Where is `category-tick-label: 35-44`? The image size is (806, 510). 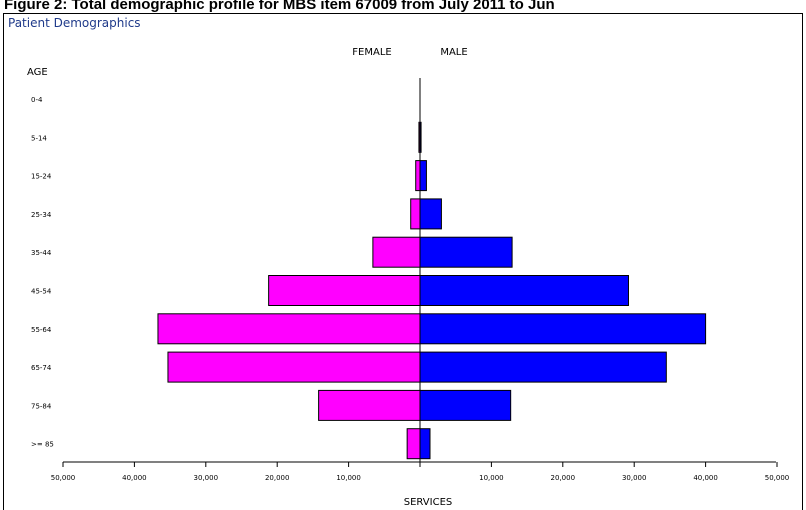
category-tick-label: 35-44 is located at coordinates (41, 253).